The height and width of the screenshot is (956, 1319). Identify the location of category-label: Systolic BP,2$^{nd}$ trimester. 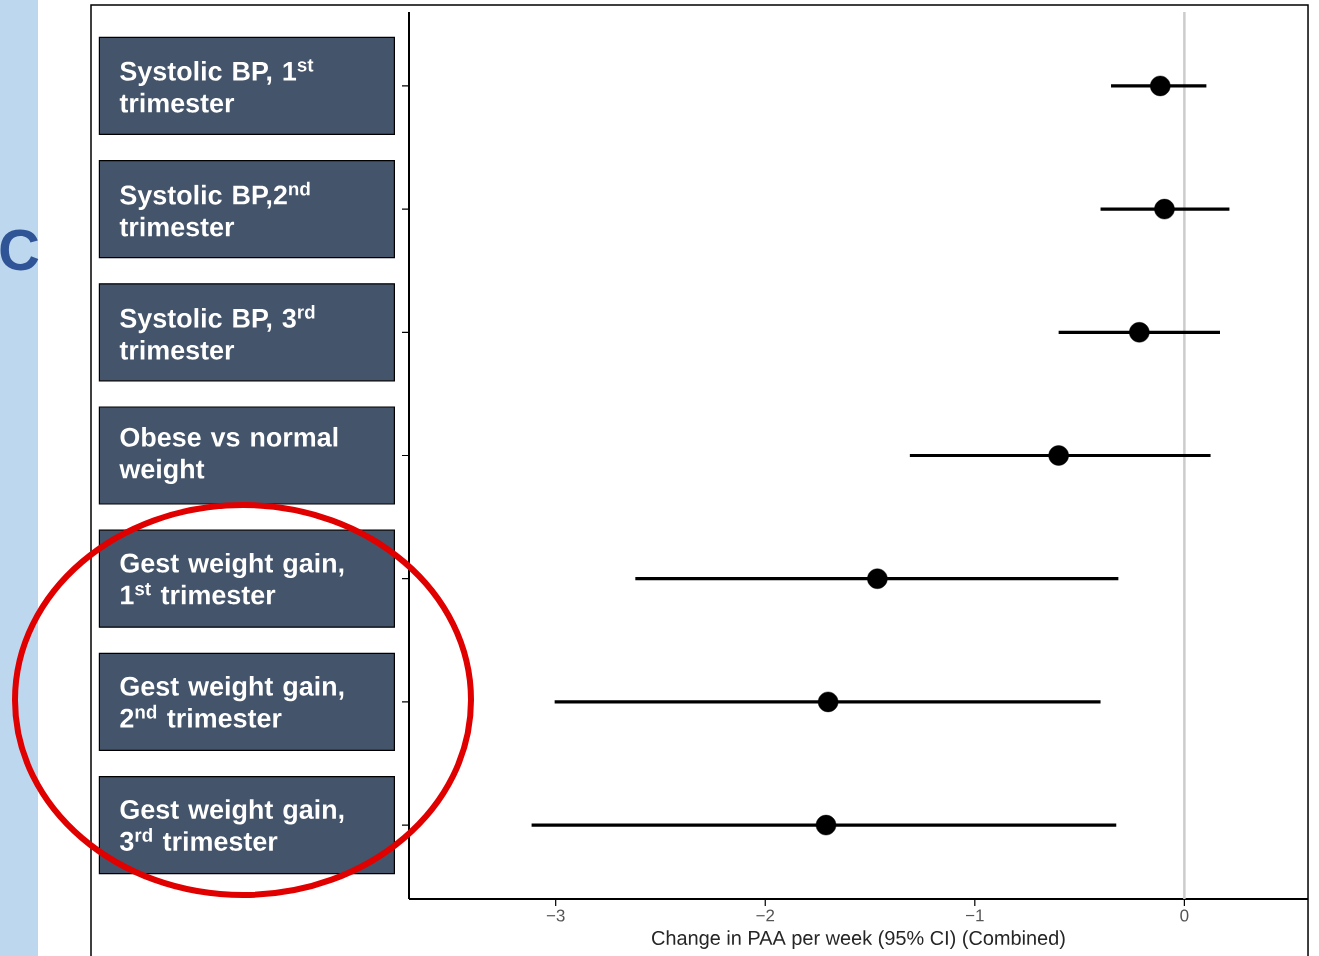
(214, 209).